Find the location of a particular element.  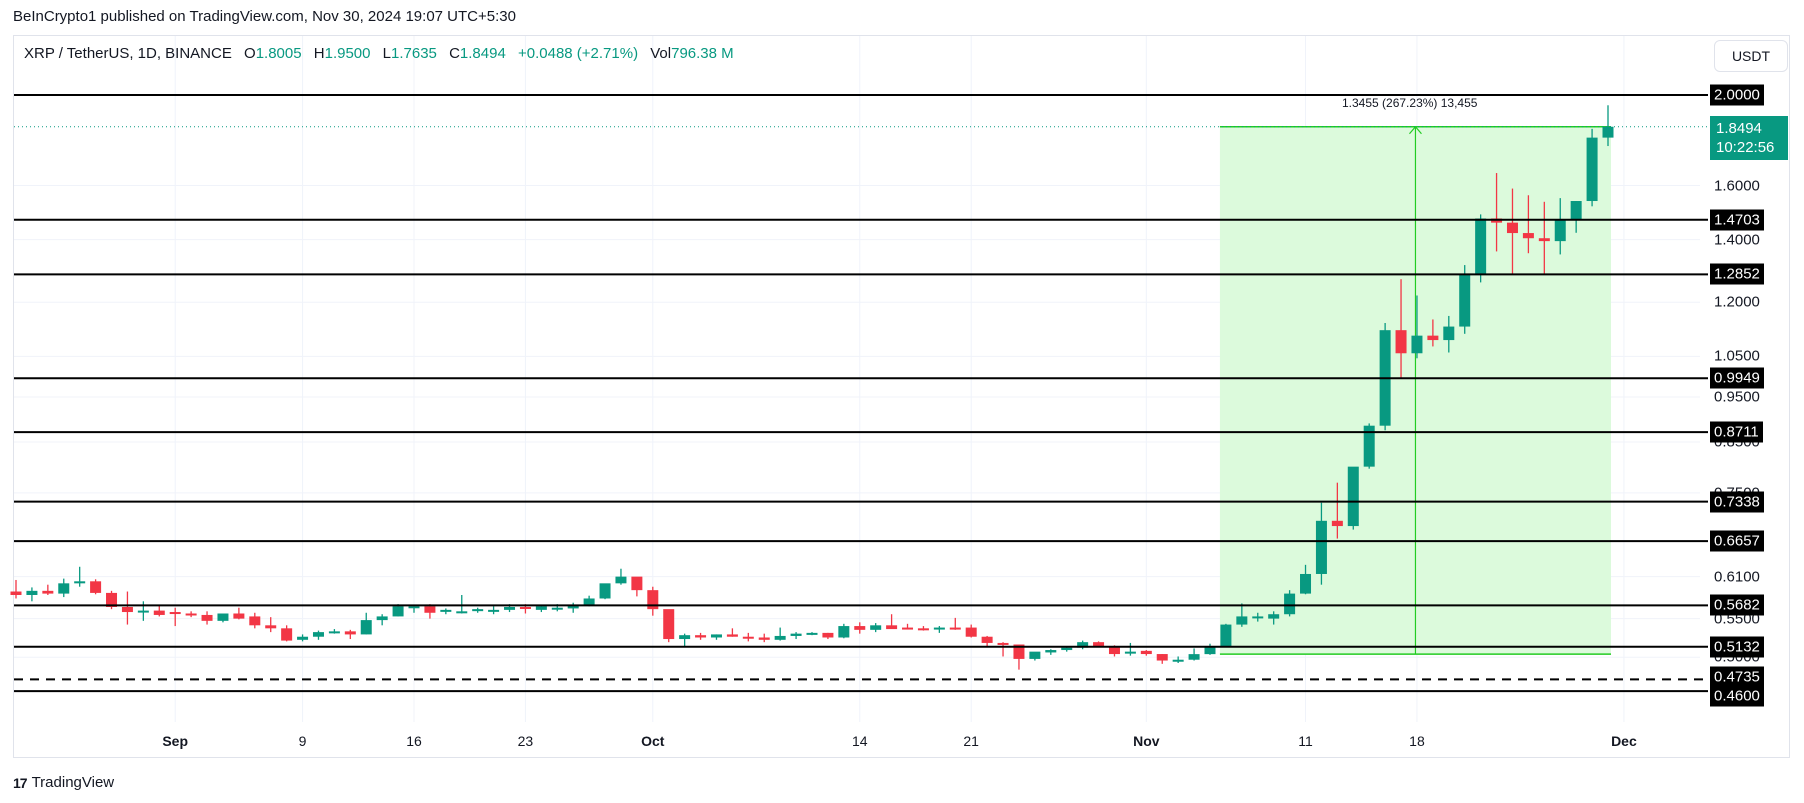

close-label: C is located at coordinates (454, 53).